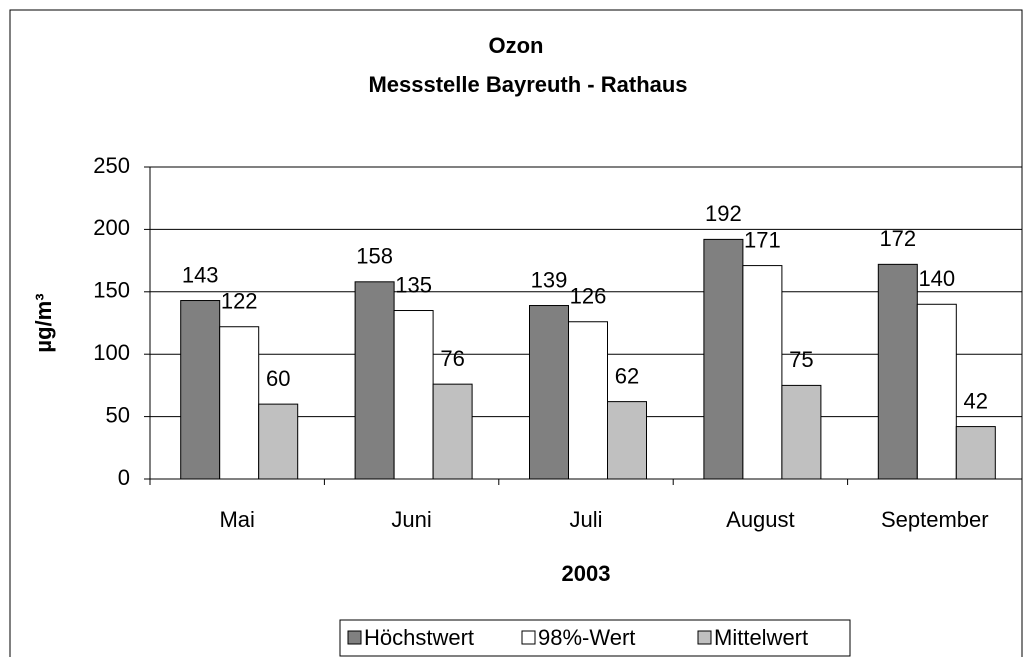  I want to click on data-label: 42, so click(976, 400).